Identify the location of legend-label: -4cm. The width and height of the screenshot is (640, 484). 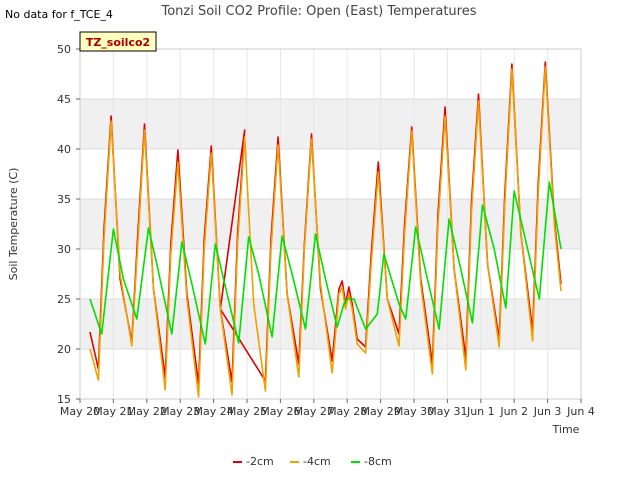
(317, 461).